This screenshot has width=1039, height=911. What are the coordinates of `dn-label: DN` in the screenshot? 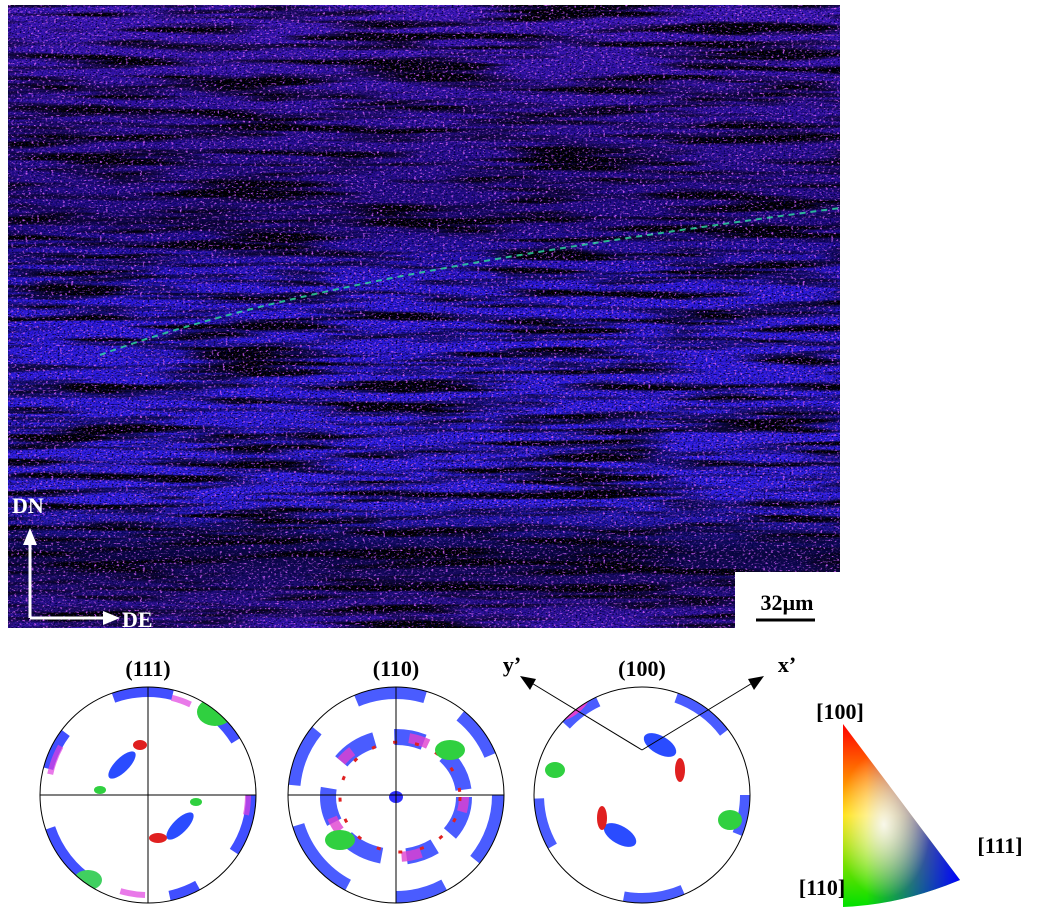 It's located at (28, 505).